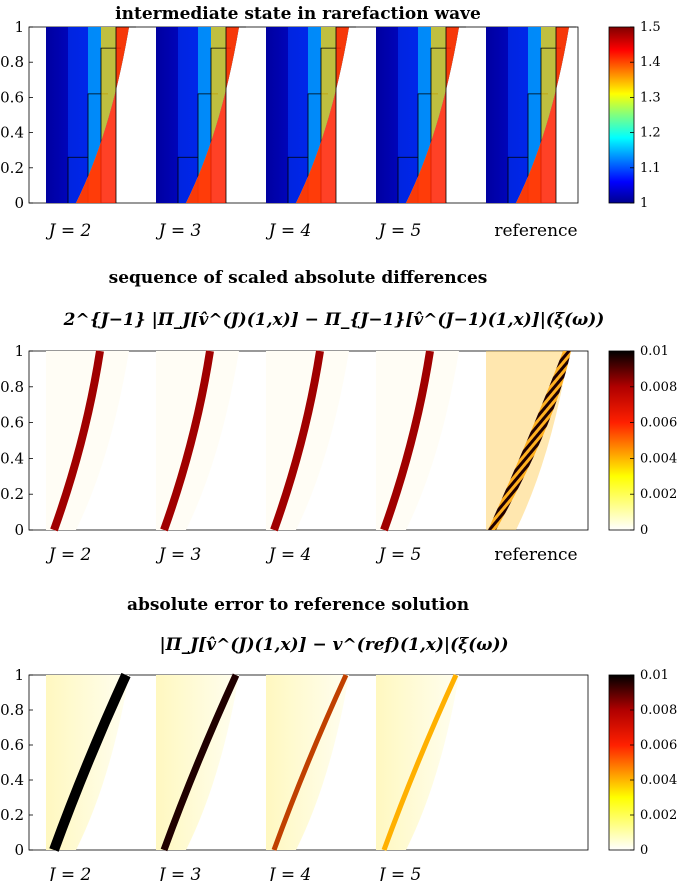  What do you see at coordinates (650, 97) in the screenshot?
I see `colorbar-tick-label: 1.3` at bounding box center [650, 97].